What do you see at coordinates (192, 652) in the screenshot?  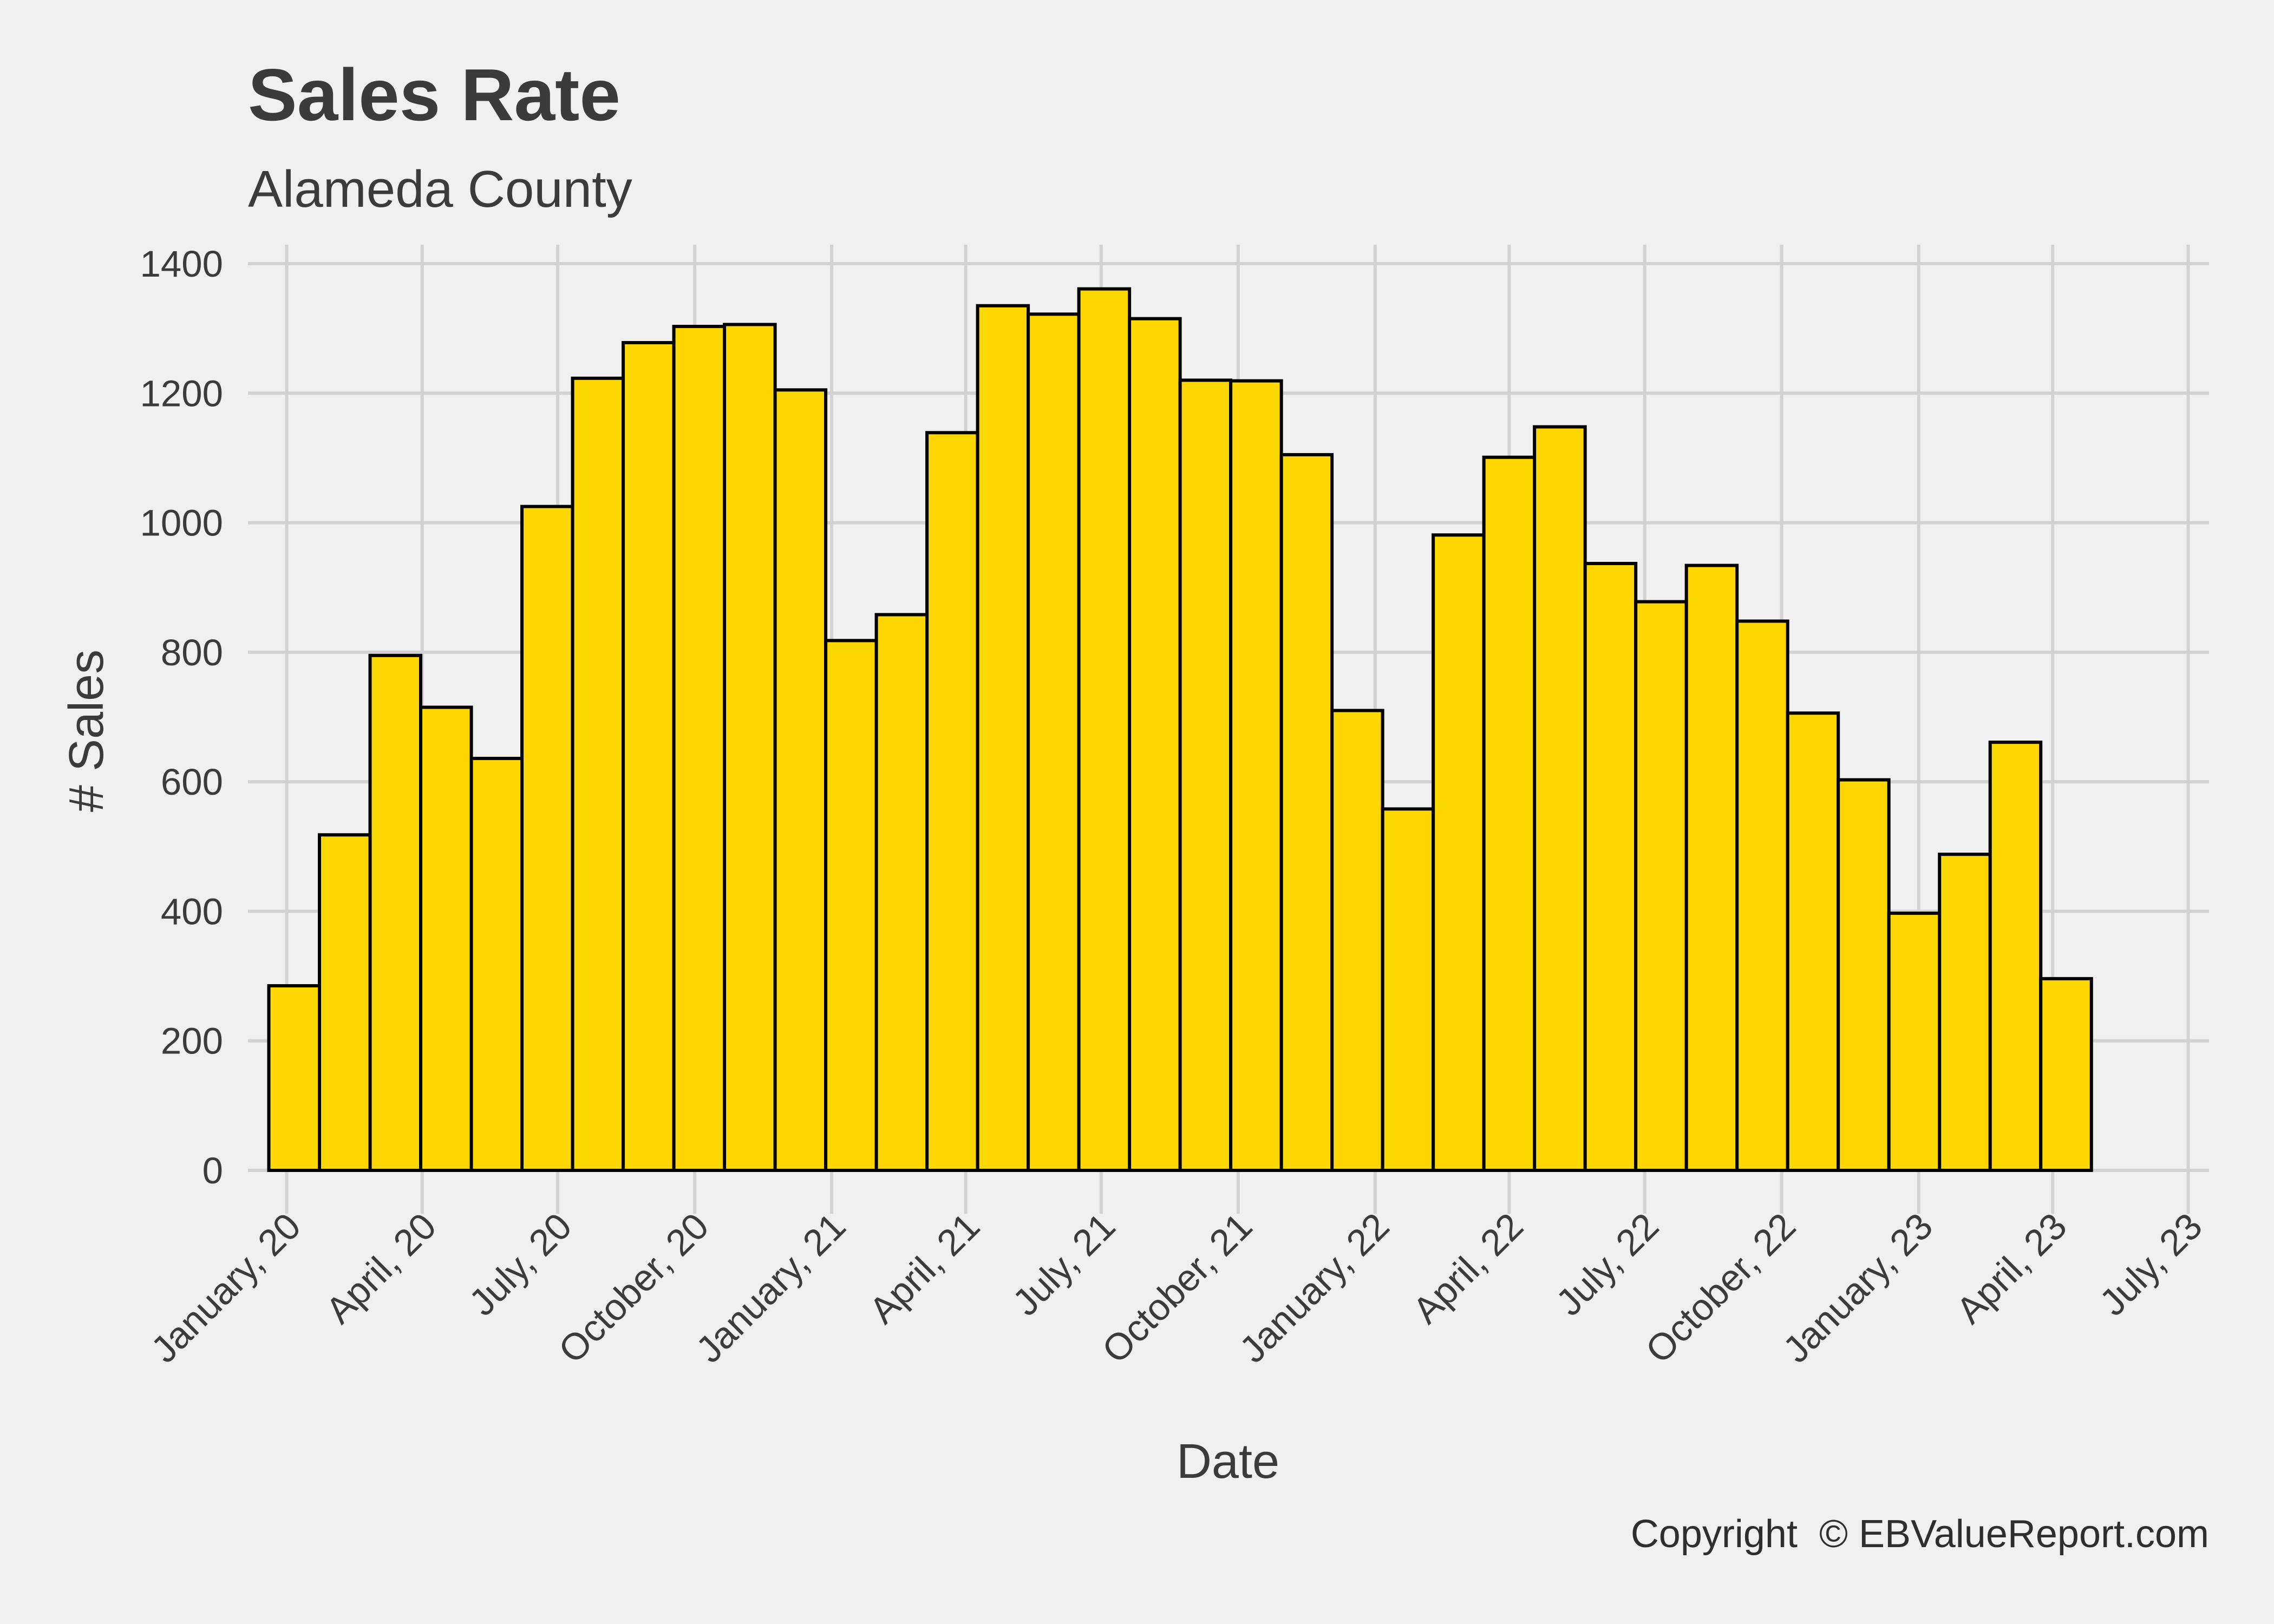 I see `y-tick-label: 800` at bounding box center [192, 652].